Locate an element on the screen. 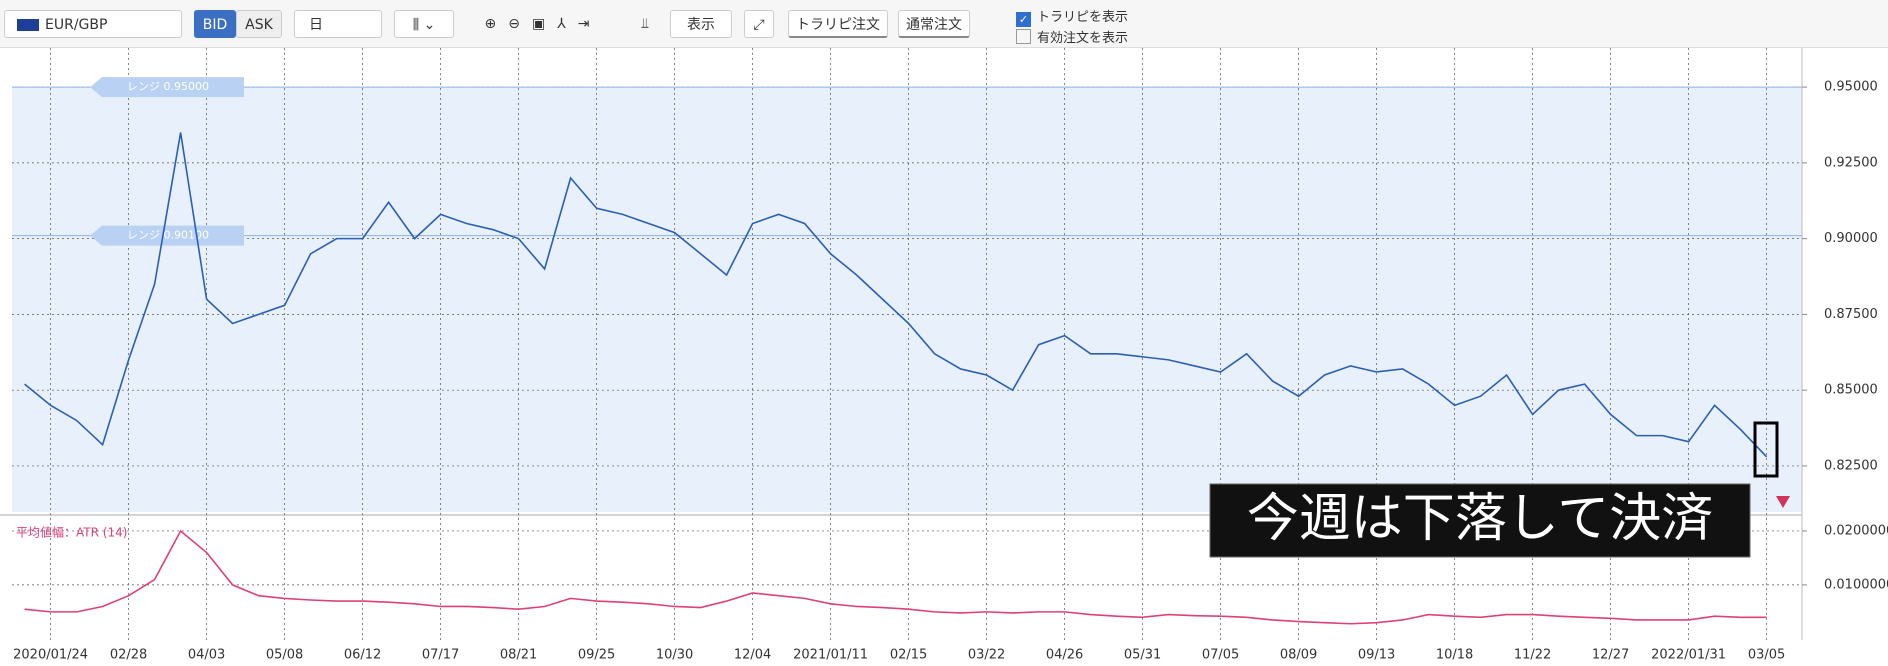  x-tick-label: 2021/01/11 is located at coordinates (830, 655).